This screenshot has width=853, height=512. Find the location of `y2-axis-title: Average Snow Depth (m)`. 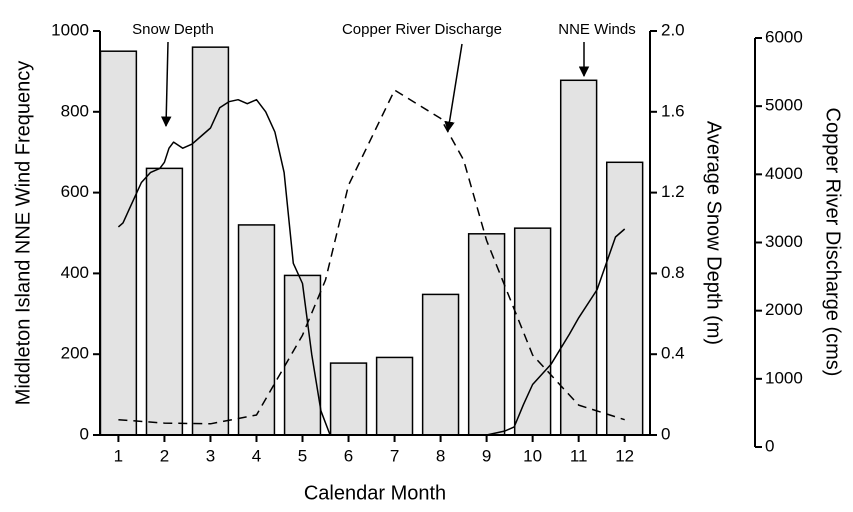

y2-axis-title: Average Snow Depth (m) is located at coordinates (714, 233).